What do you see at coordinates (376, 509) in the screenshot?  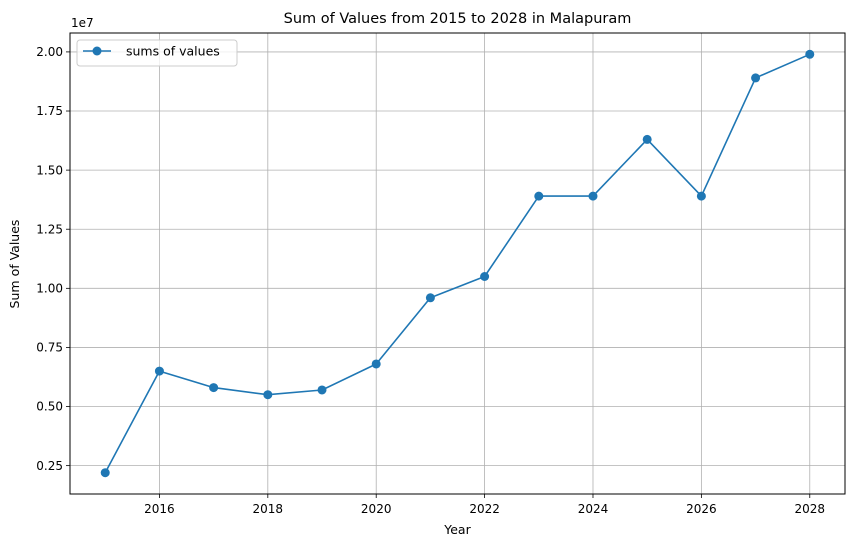 I see `x-tick-label: 2020` at bounding box center [376, 509].